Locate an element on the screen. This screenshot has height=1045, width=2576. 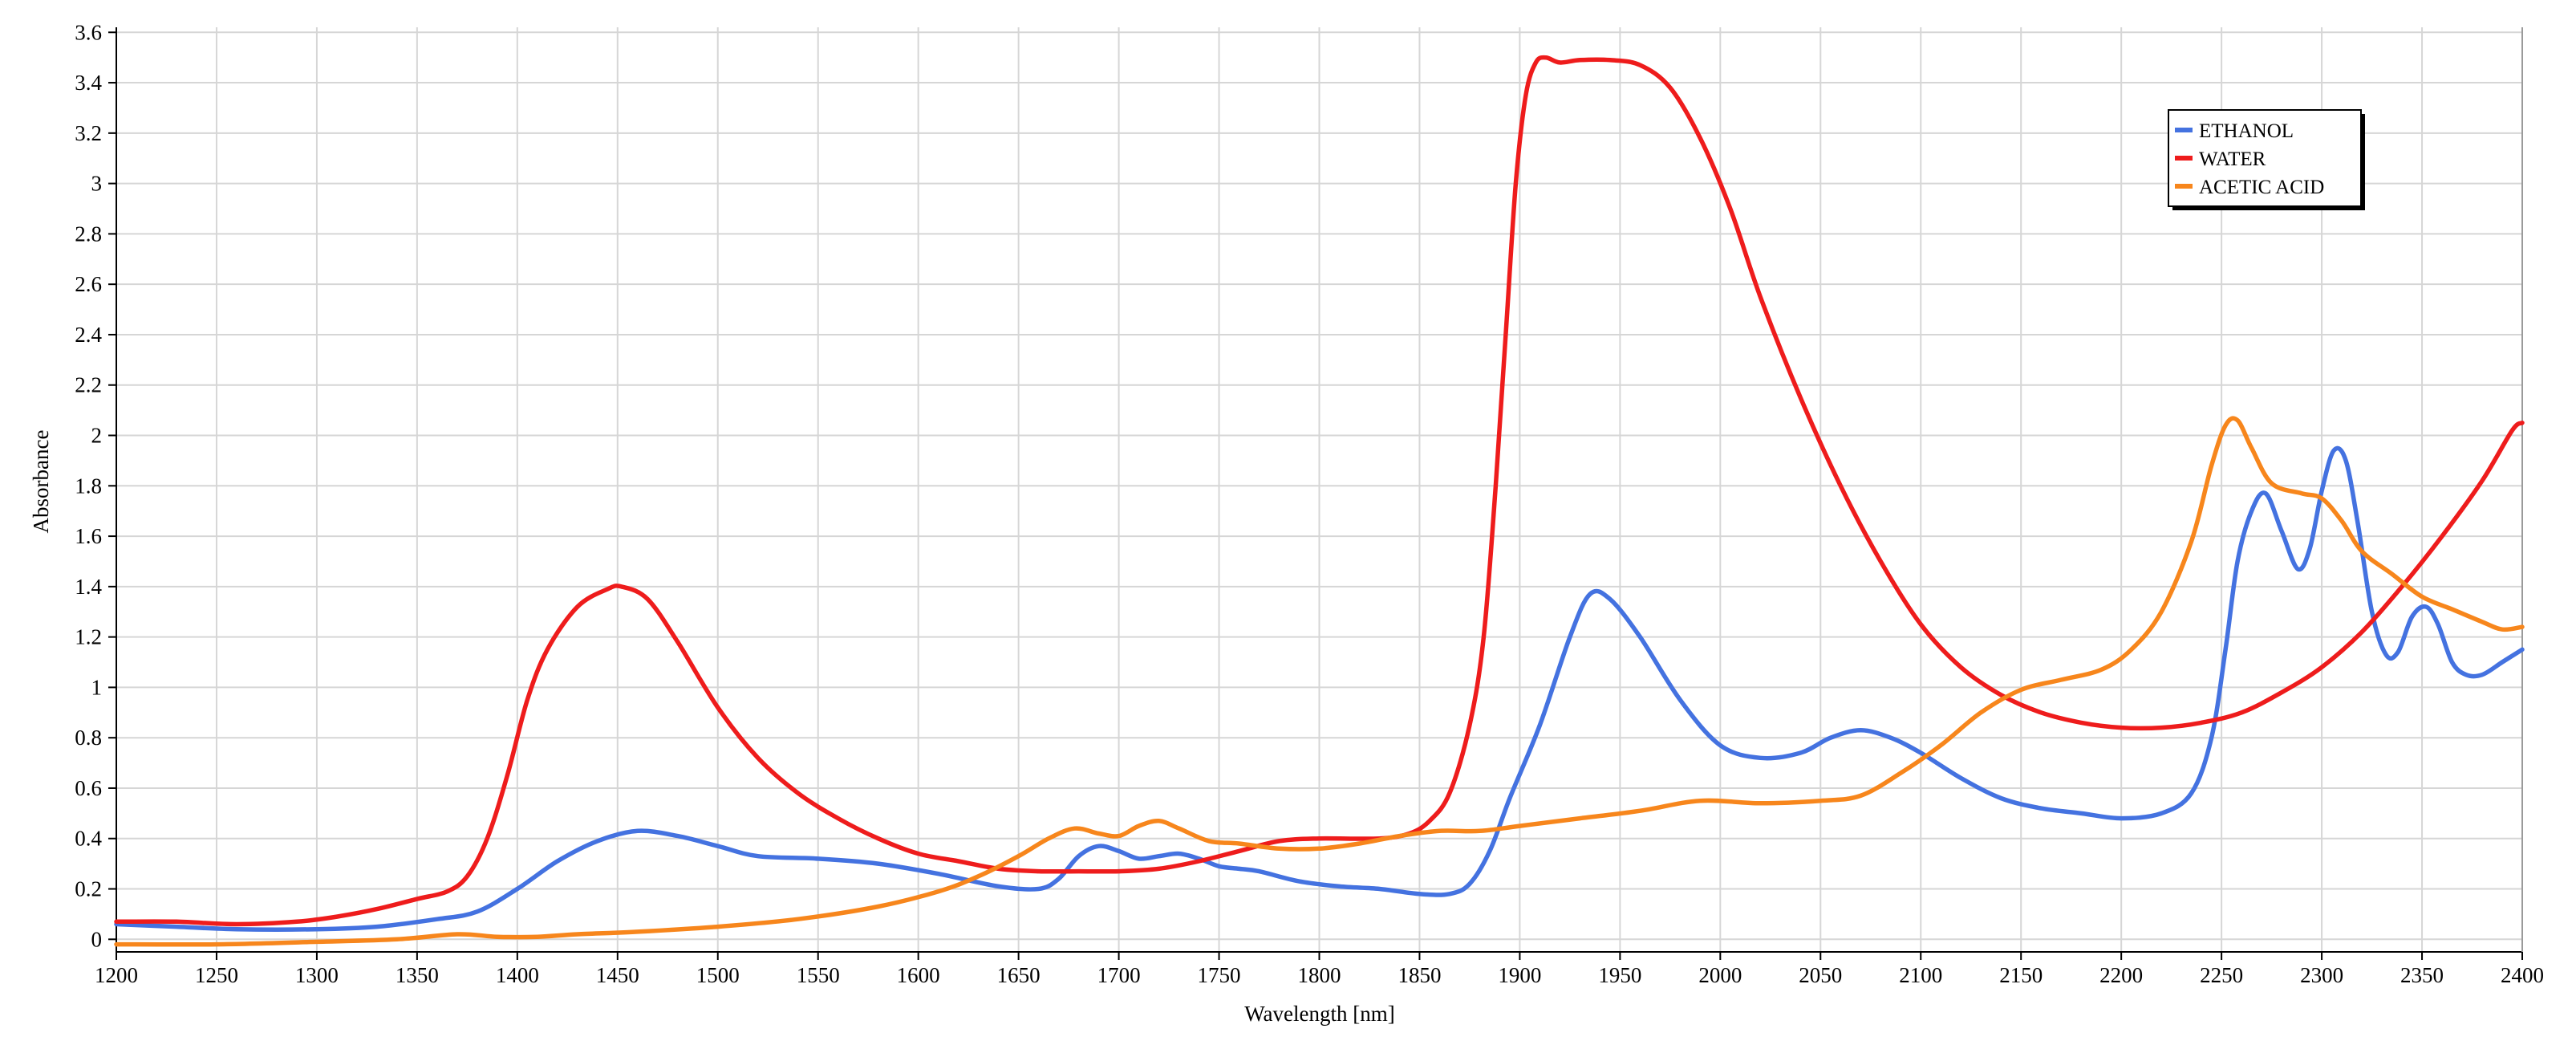
x-tick-label: 1900 is located at coordinates (1519, 975).